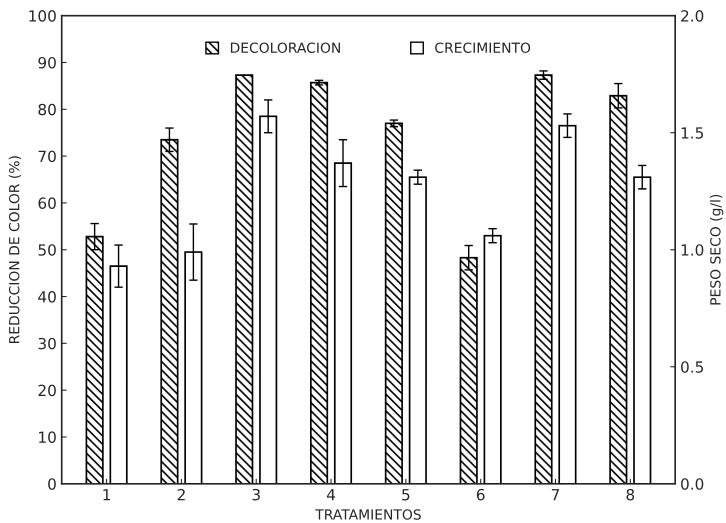 The width and height of the screenshot is (726, 523). What do you see at coordinates (52, 484) in the screenshot?
I see `y-tick-label: 0` at bounding box center [52, 484].